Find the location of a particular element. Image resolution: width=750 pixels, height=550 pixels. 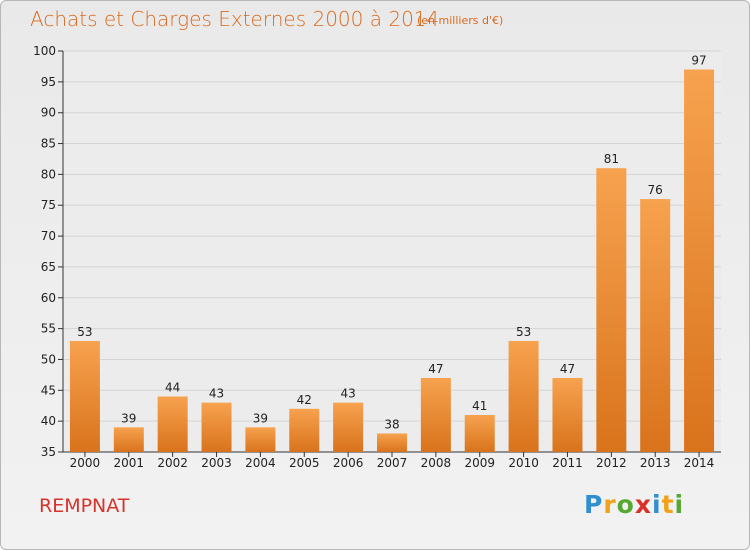

y-tick-label: 90 is located at coordinates (48, 113).